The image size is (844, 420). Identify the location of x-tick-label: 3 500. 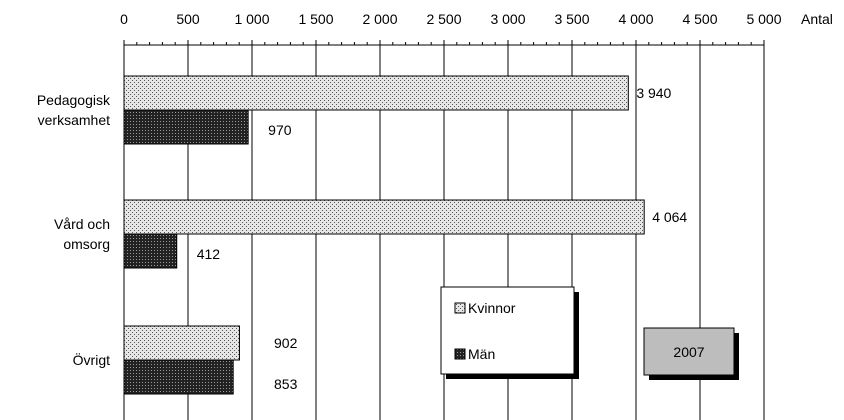
(571, 19).